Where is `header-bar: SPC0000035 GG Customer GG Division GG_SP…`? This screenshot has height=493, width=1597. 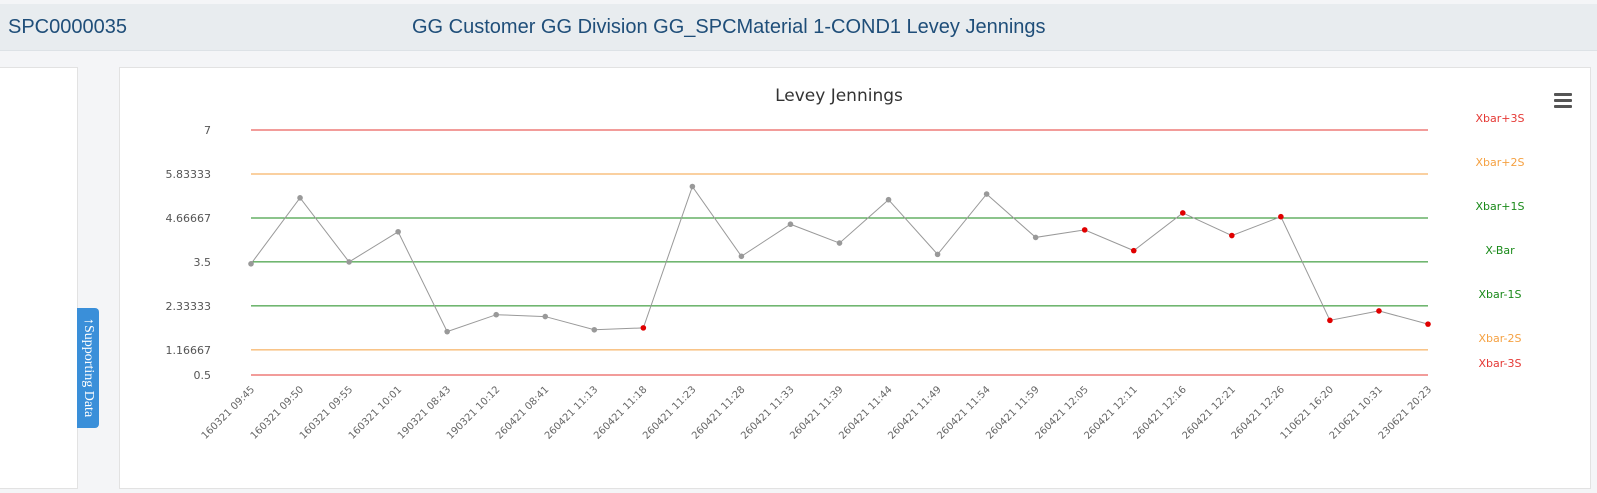 header-bar: SPC0000035 GG Customer GG Division GG_SP… is located at coordinates (798, 27).